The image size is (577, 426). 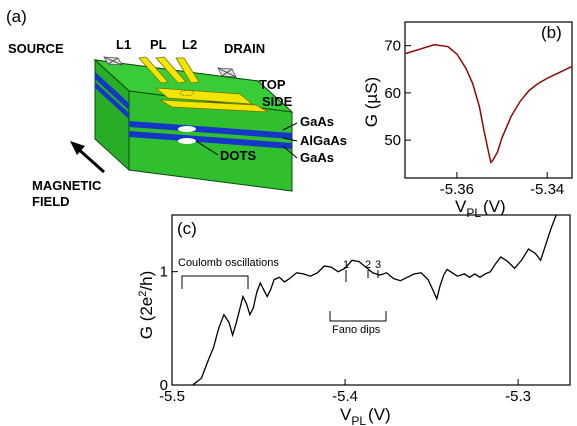 I want to click on dip-2-label: 2, so click(x=368, y=265).